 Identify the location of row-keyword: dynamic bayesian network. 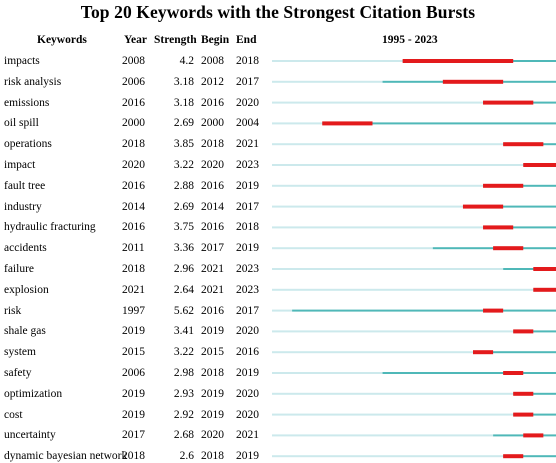
(66, 456).